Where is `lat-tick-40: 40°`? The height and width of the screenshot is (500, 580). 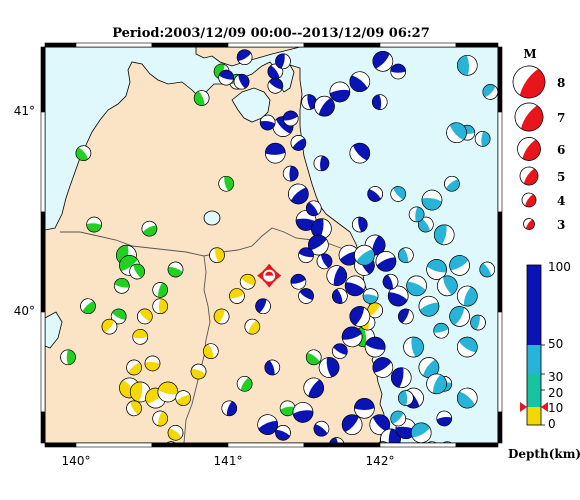 lat-tick-40: 40° is located at coordinates (24, 311).